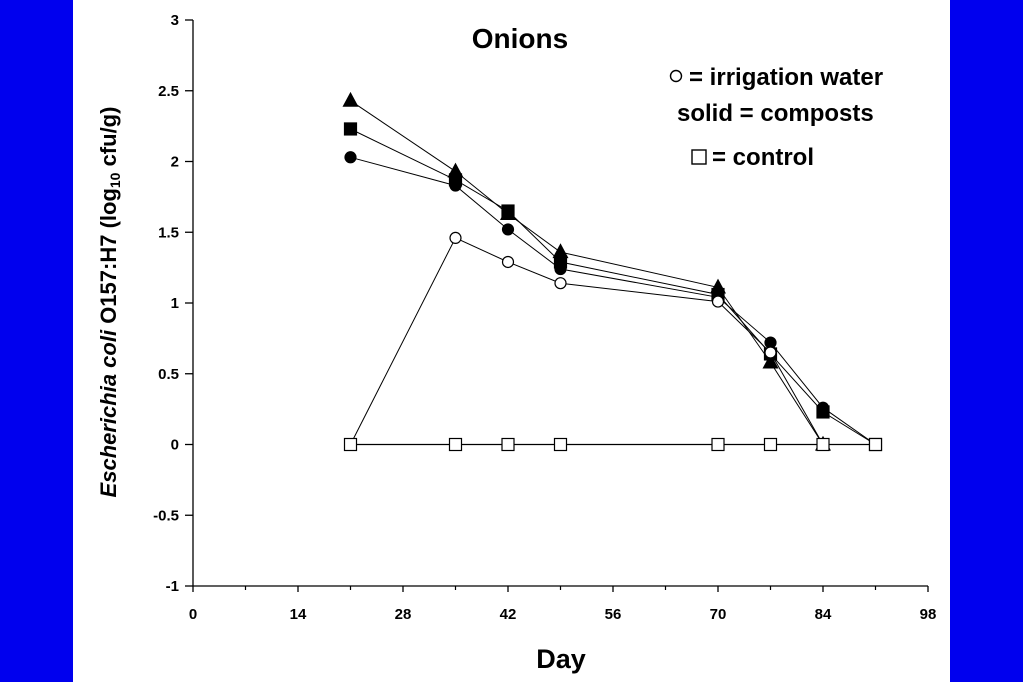  I want to click on x-axis-label: Day, so click(561, 659).